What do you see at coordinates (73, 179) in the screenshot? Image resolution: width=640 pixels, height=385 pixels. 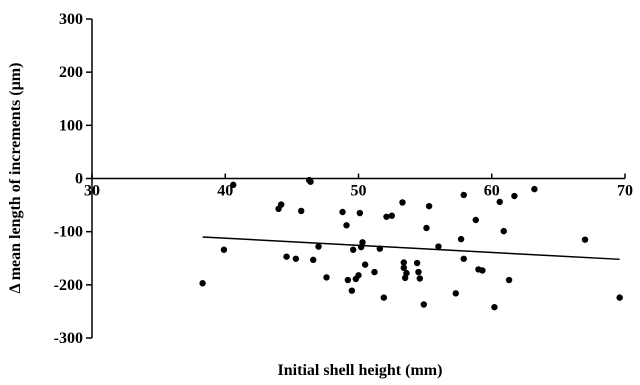 I see `y-axis: 300 200 100 0 -100 -200 -300` at bounding box center [73, 179].